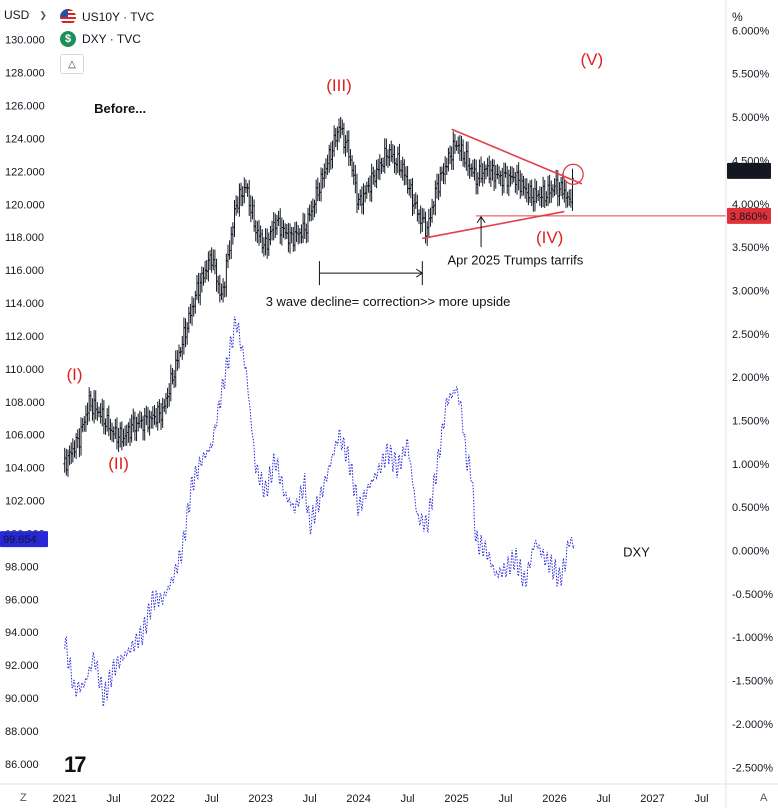 The image size is (778, 808). Describe the element at coordinates (118, 17) in the screenshot. I see `legend-label-us10y: US10Y · TVC` at that location.